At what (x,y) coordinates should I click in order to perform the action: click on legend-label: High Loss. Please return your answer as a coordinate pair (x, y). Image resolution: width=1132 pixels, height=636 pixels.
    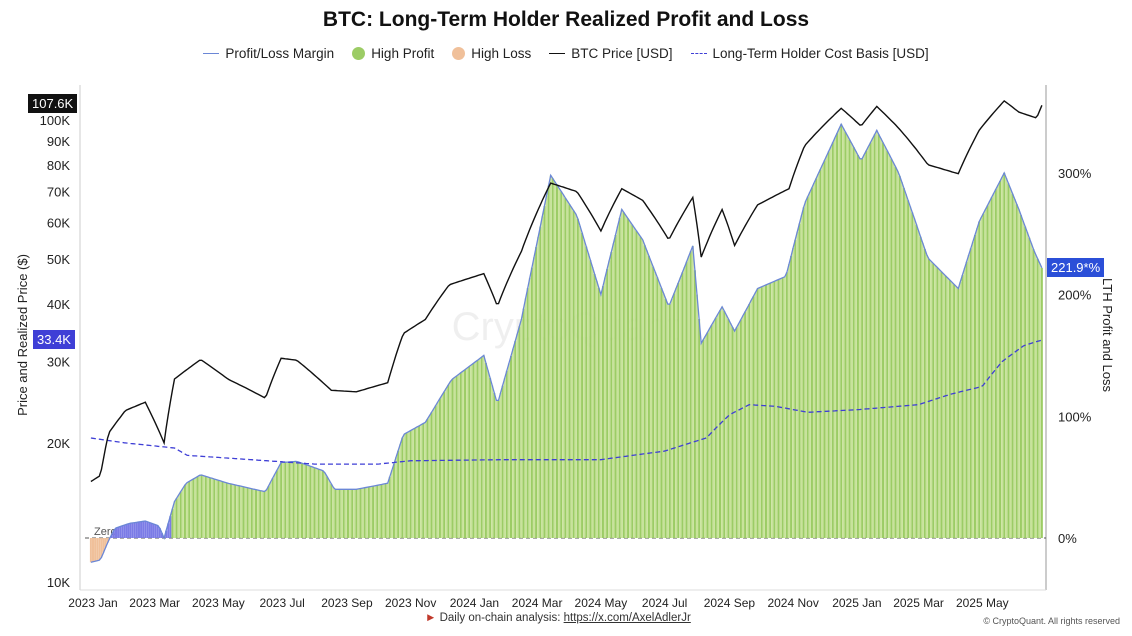
    Looking at the image, I should click on (501, 53).